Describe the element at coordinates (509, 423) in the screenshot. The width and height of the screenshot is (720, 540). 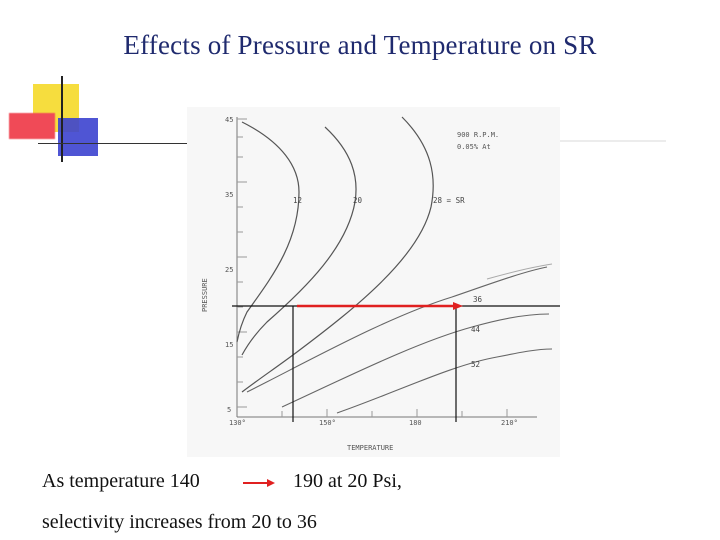
I see `x-tick-label: 210°` at that location.